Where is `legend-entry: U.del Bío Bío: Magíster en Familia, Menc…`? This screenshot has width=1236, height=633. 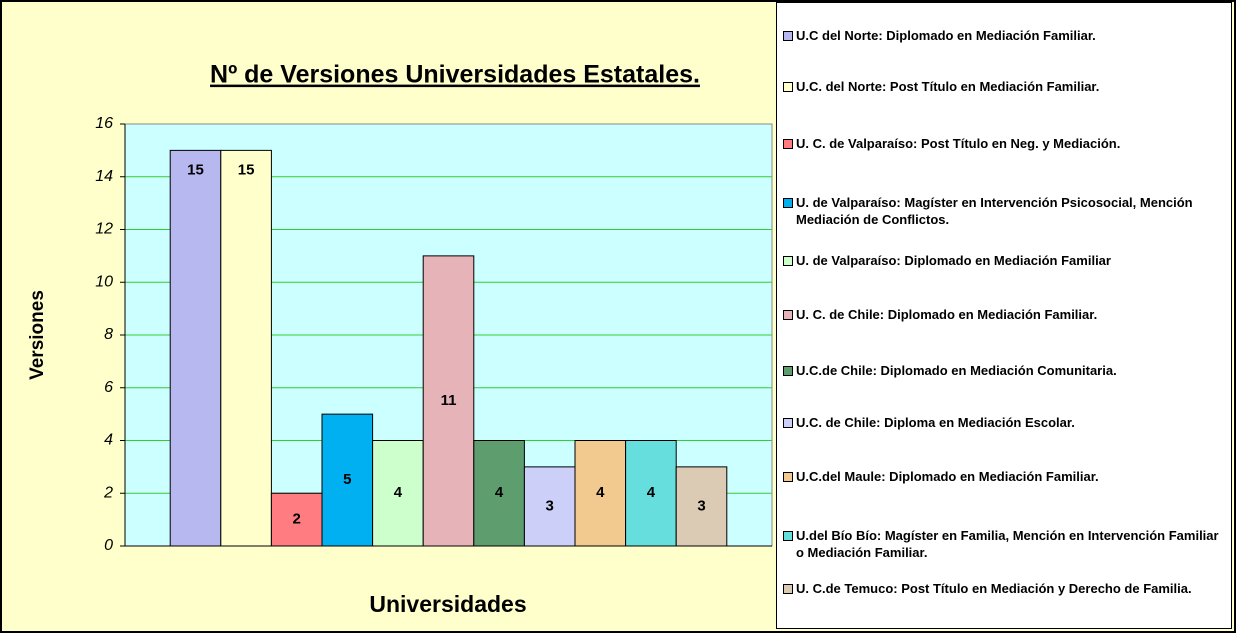
legend-entry: U.del Bío Bío: Magíster en Familia, Menc… is located at coordinates (1006, 544).